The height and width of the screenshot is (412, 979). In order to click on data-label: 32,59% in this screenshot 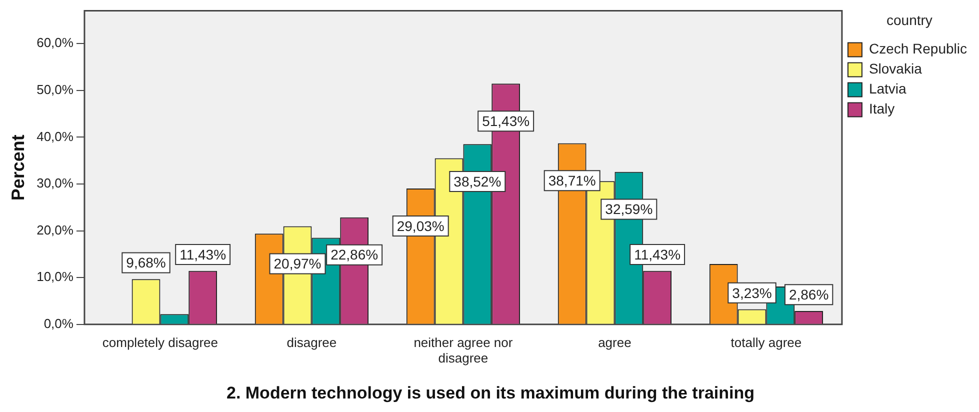, I will do `click(629, 209)`.